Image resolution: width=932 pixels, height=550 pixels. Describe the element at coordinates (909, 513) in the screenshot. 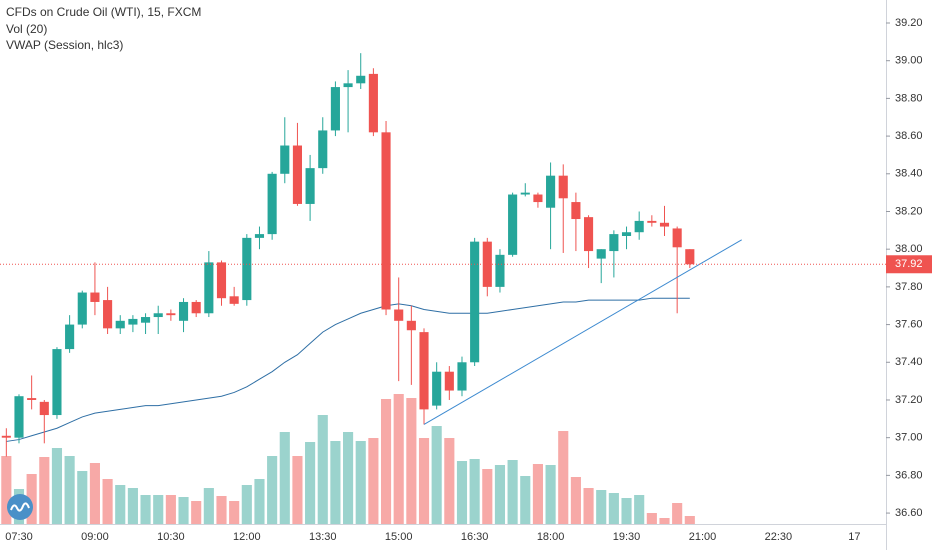

I see `y-tick-label: 36.60` at that location.